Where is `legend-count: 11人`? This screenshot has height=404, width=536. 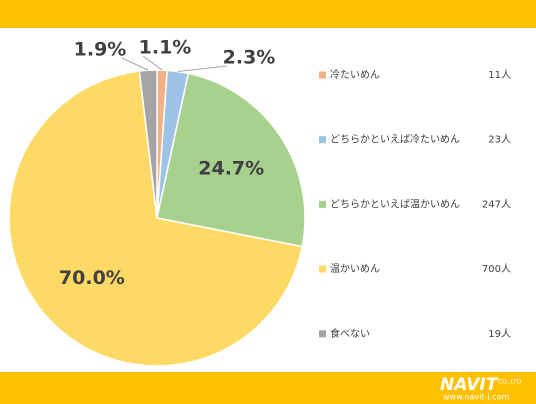 legend-count: 11人 is located at coordinates (499, 75).